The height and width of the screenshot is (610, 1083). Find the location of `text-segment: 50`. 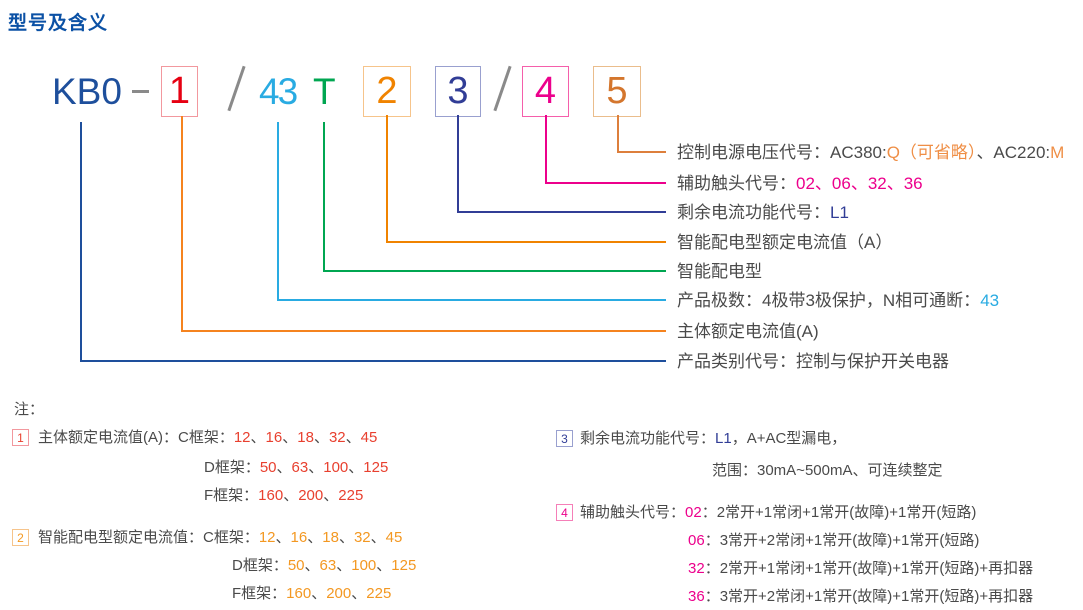

text-segment: 50 is located at coordinates (296, 565).